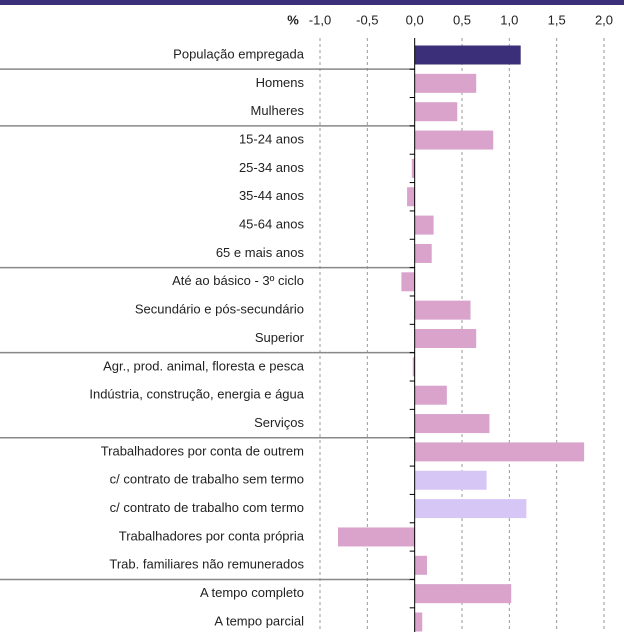  Describe the element at coordinates (278, 110) in the screenshot. I see `category-label: Mulheres` at that location.